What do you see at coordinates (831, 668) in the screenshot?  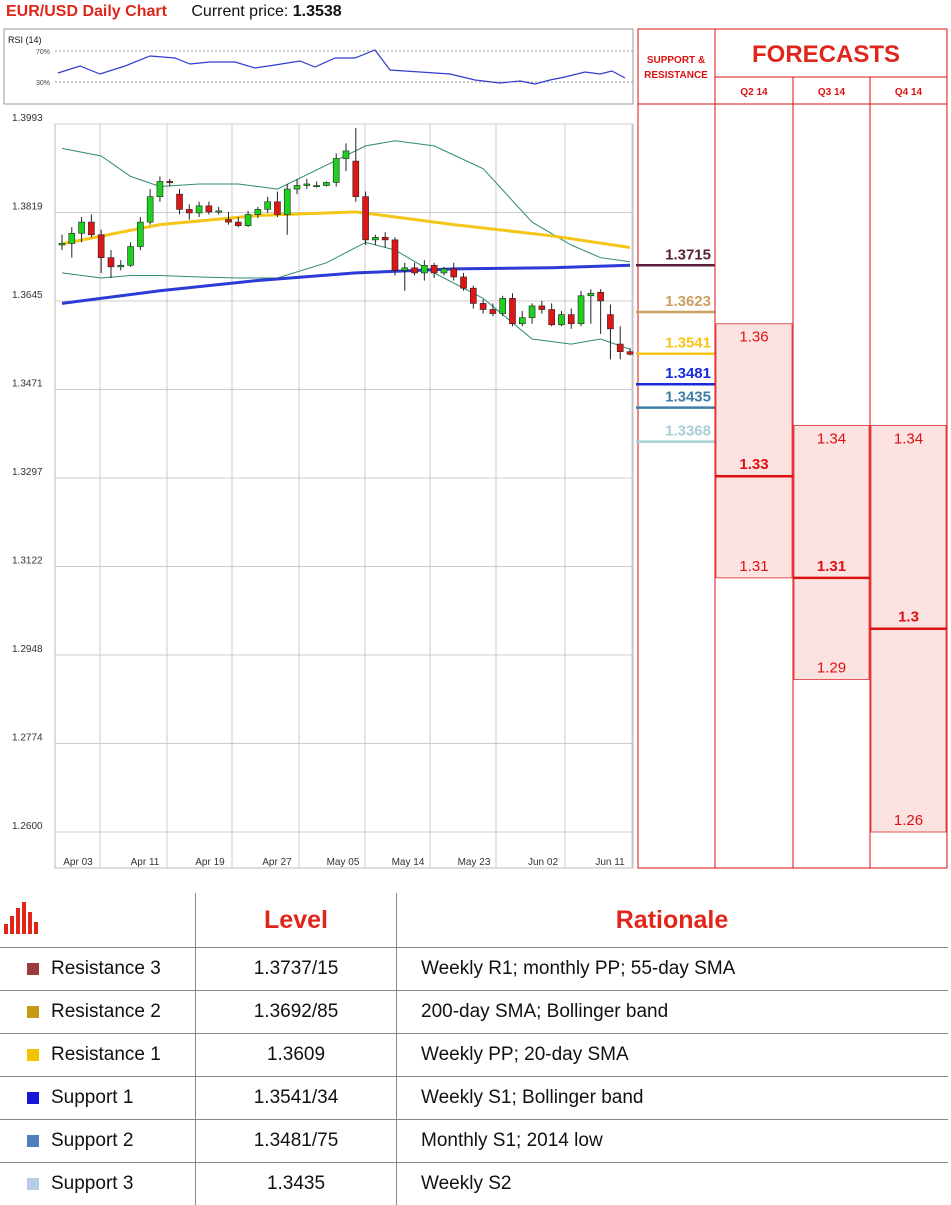 I see `forecast-low-label: 1.29` at bounding box center [831, 668].